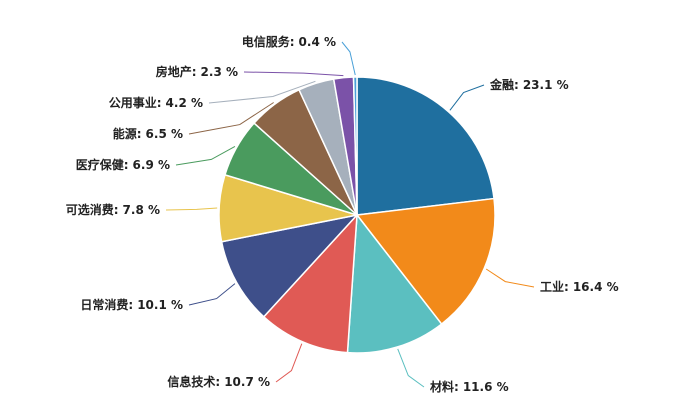  I want to click on category-label: 房地产:, so click(176, 71).